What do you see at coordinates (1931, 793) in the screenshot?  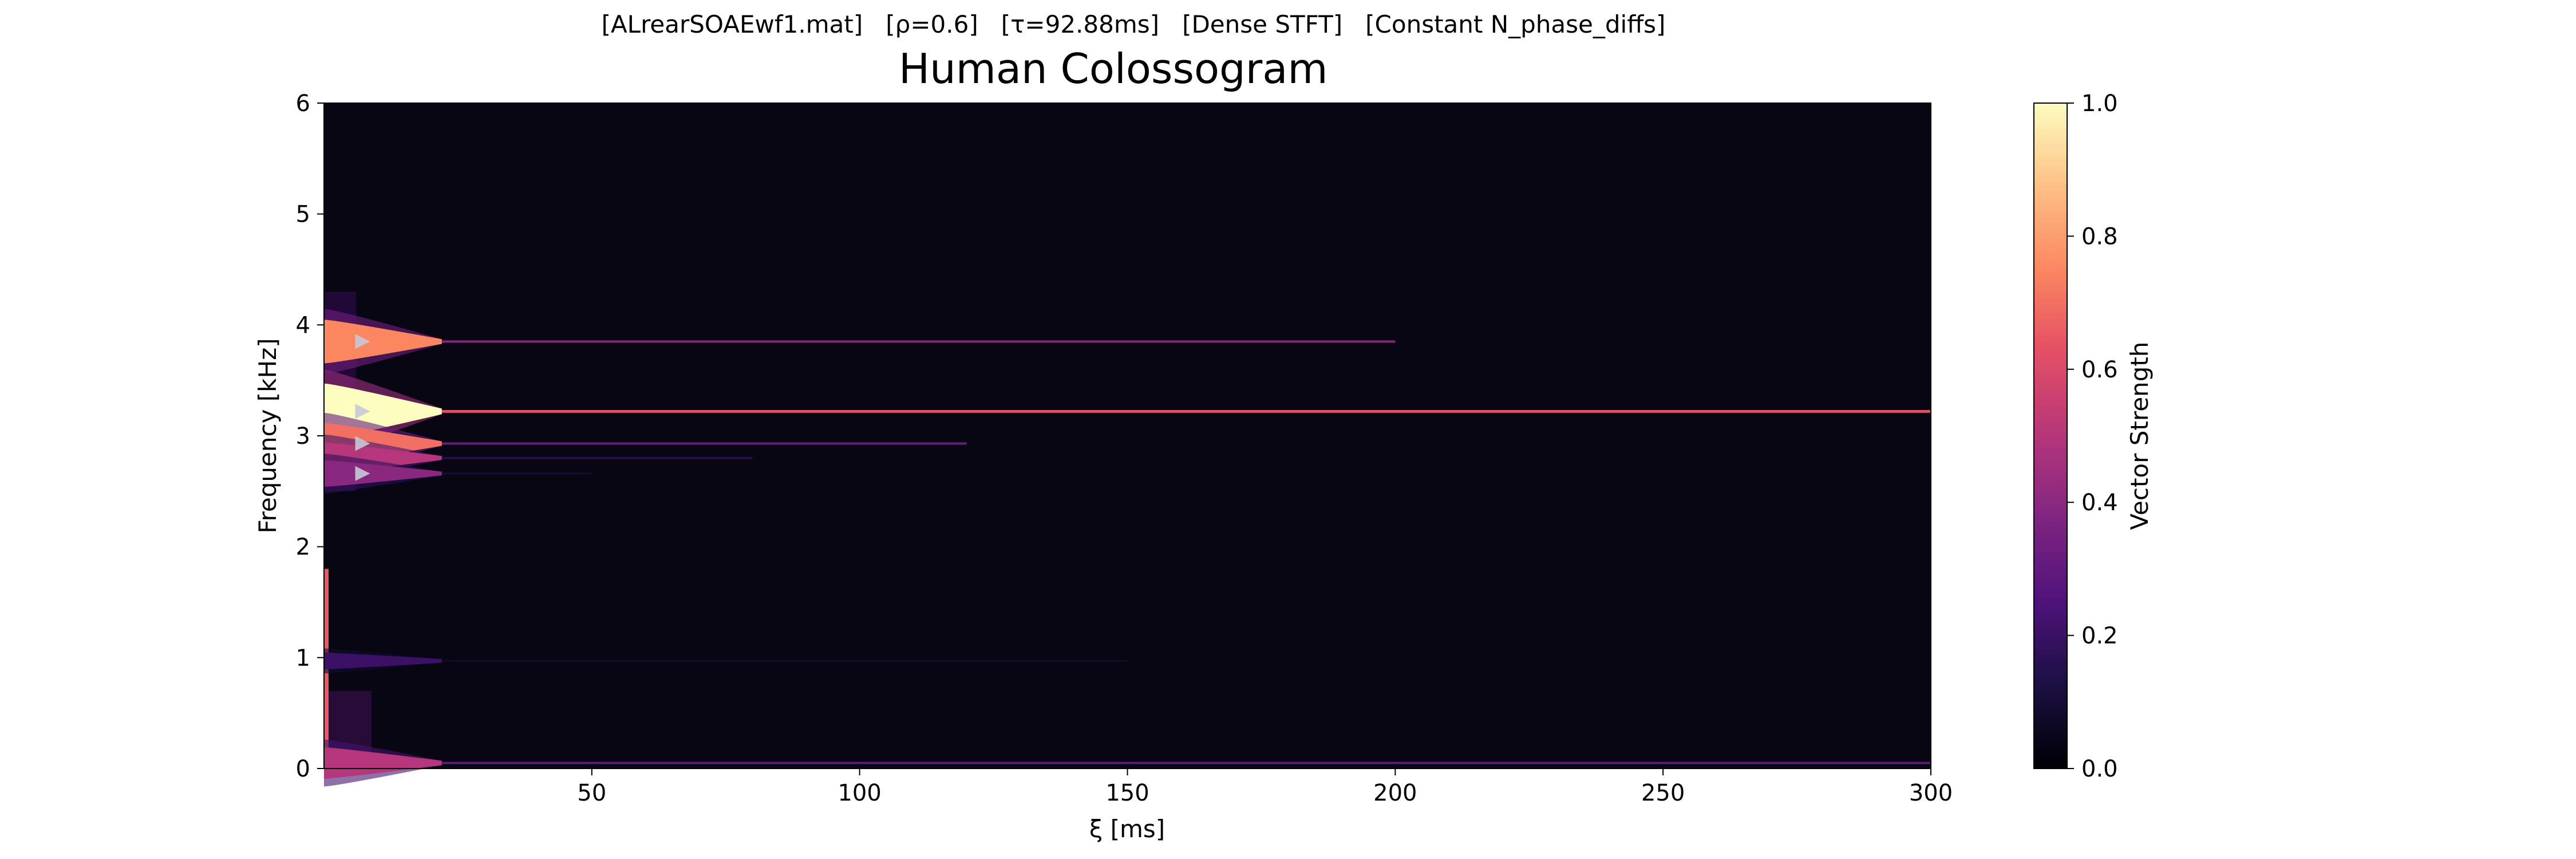 I see `x-tick-label: 300` at bounding box center [1931, 793].